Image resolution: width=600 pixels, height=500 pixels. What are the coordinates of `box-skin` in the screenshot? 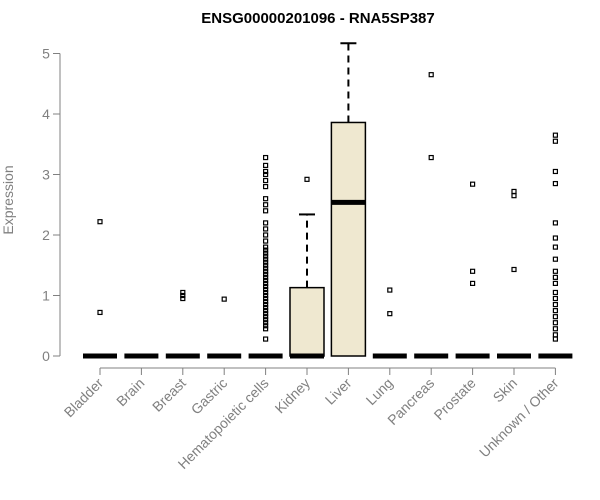 It's located at (514, 273).